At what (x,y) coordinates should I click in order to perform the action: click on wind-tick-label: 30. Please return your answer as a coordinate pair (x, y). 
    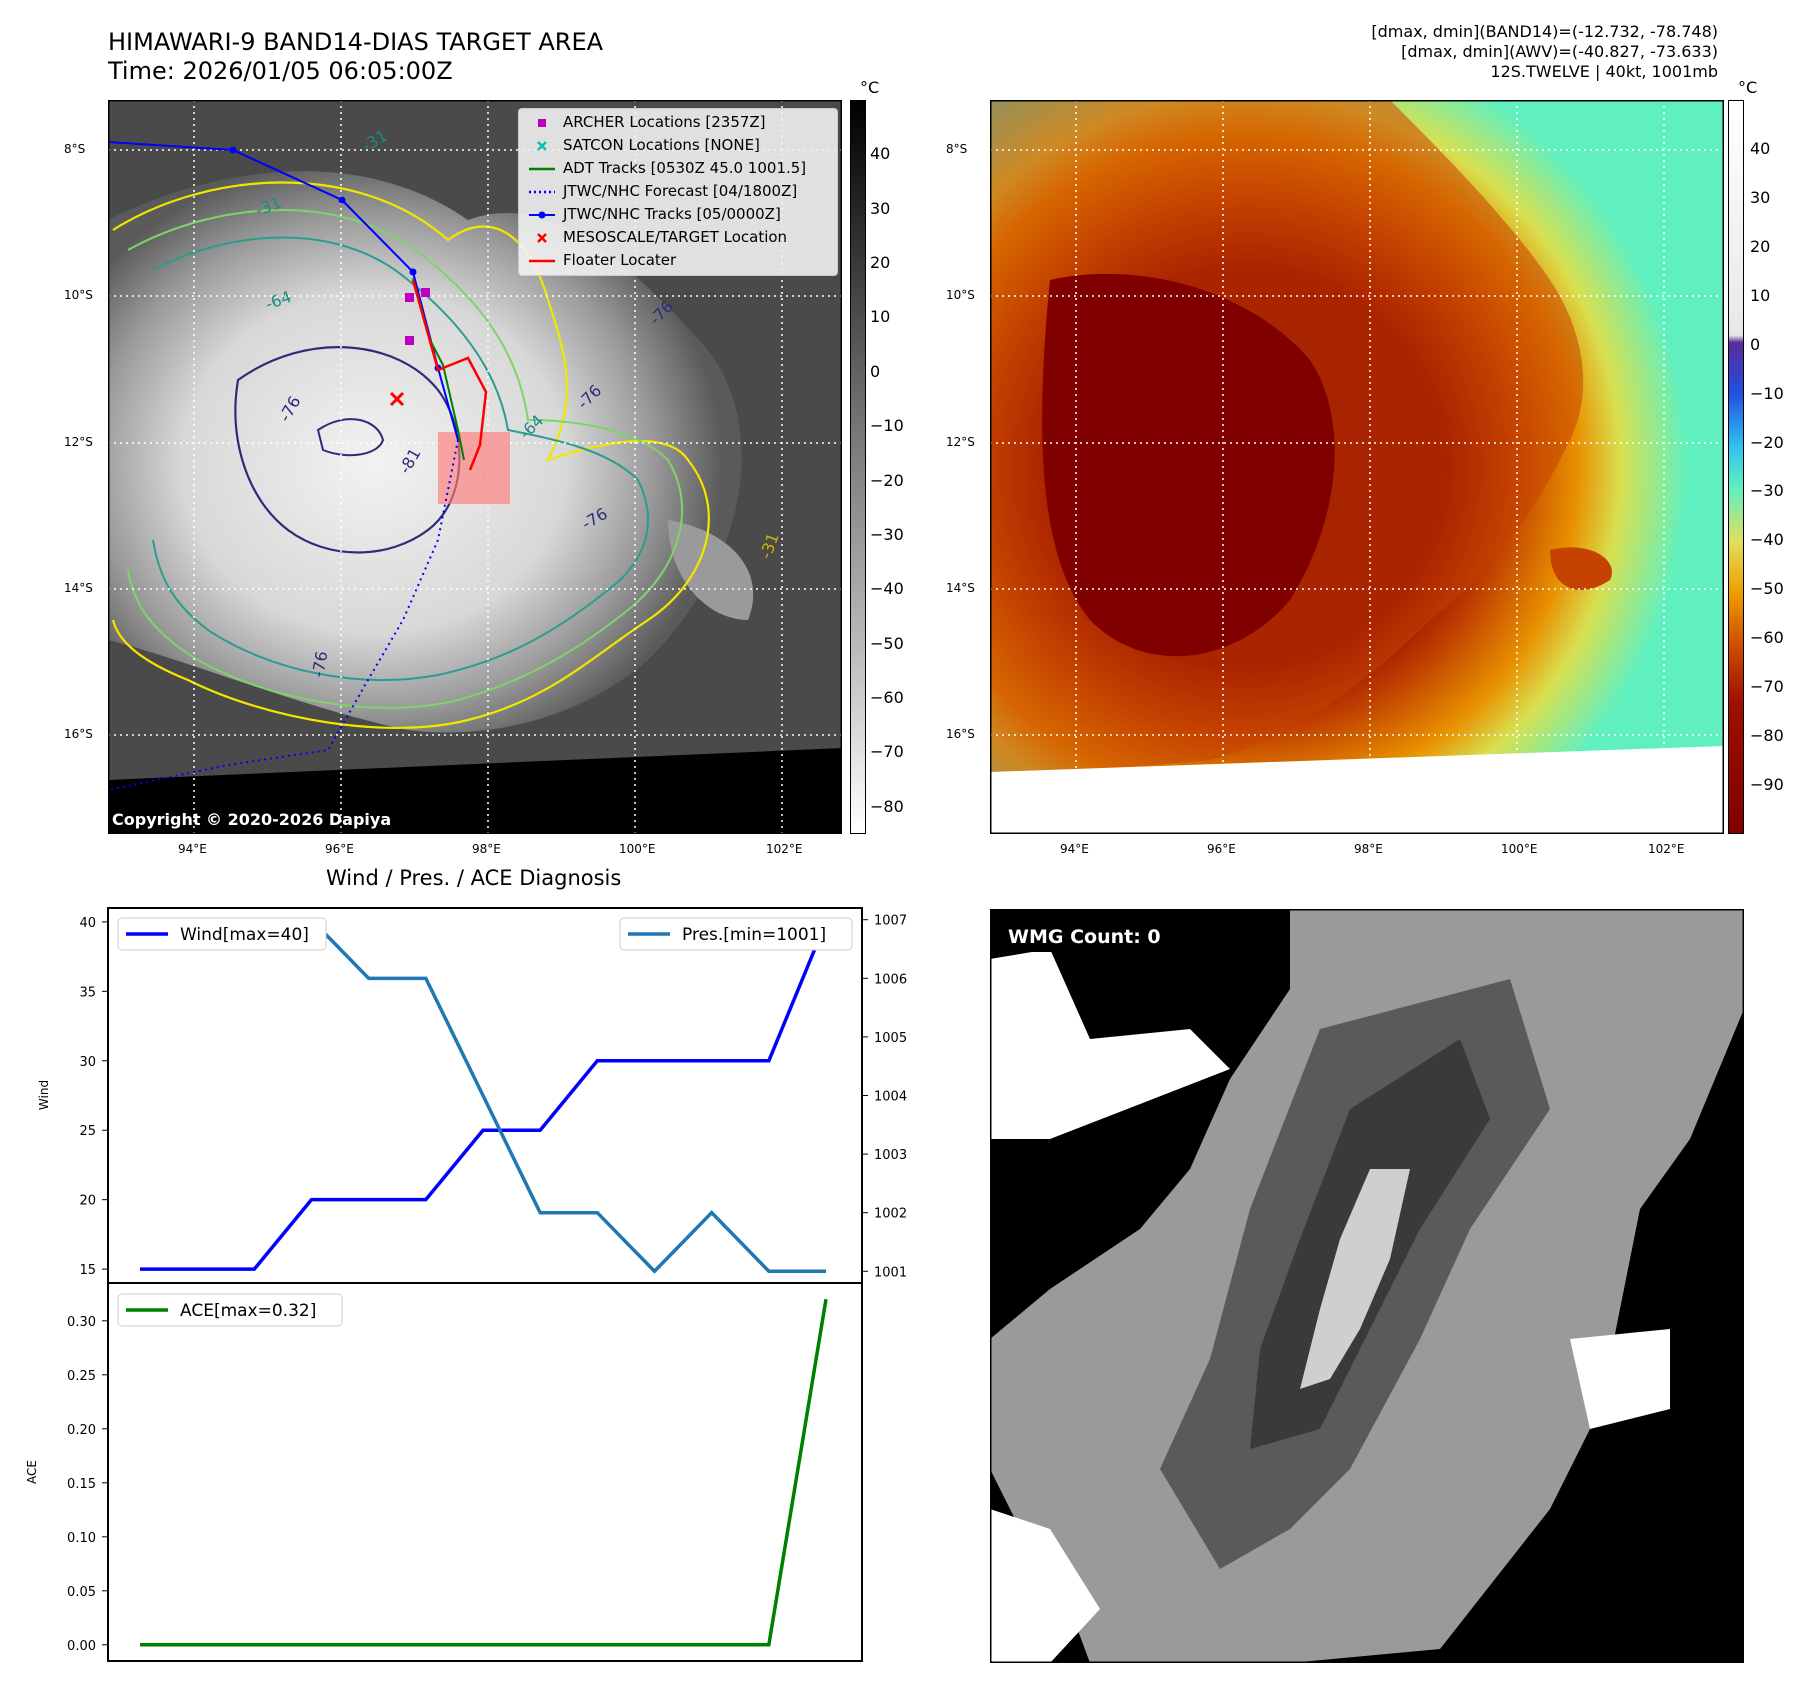
    Looking at the image, I should click on (87, 1062).